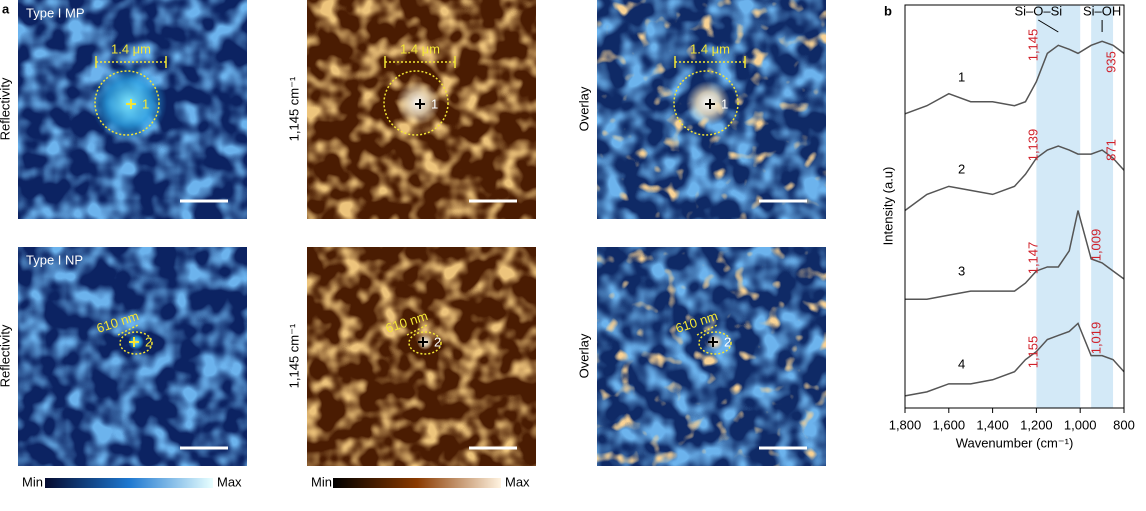 The width and height of the screenshot is (1146, 511). I want to click on x-tick-label: 1,400, so click(992, 424).